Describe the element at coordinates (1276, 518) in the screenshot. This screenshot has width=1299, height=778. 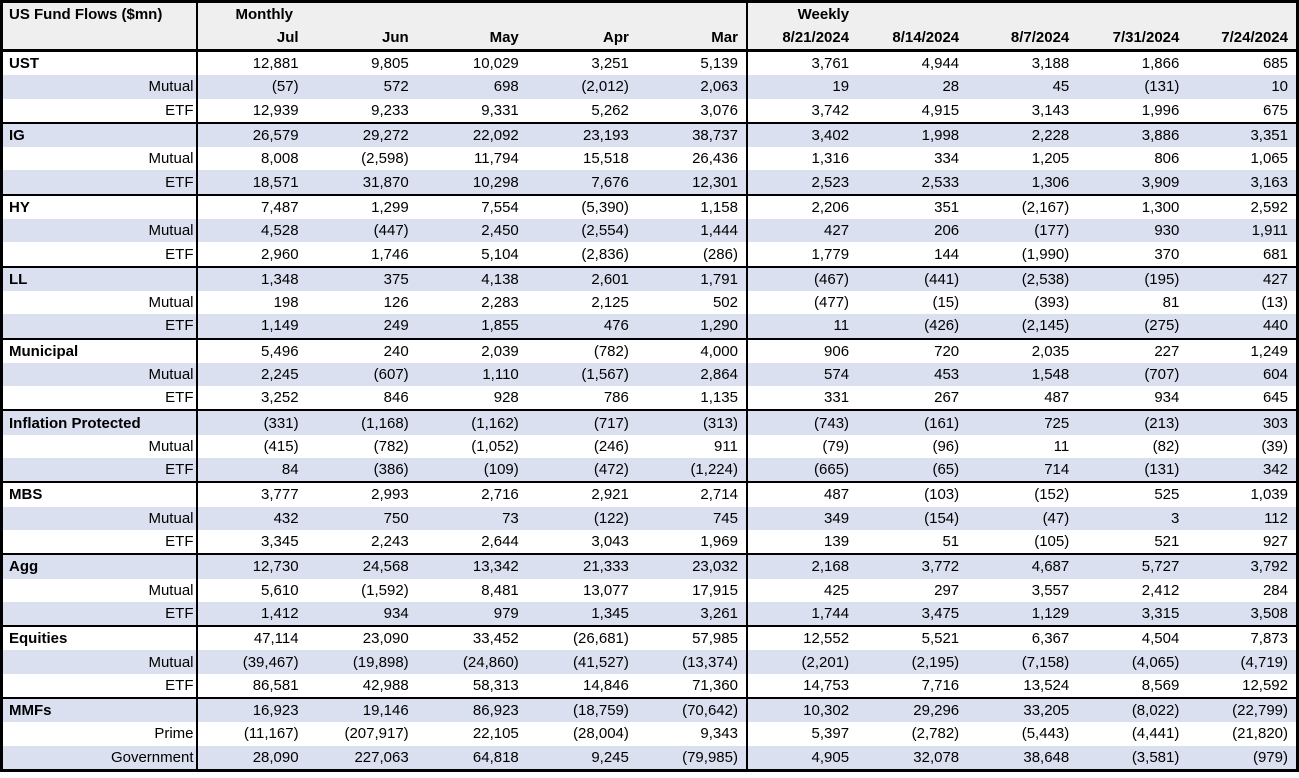
I see `cell-value: 112` at that location.